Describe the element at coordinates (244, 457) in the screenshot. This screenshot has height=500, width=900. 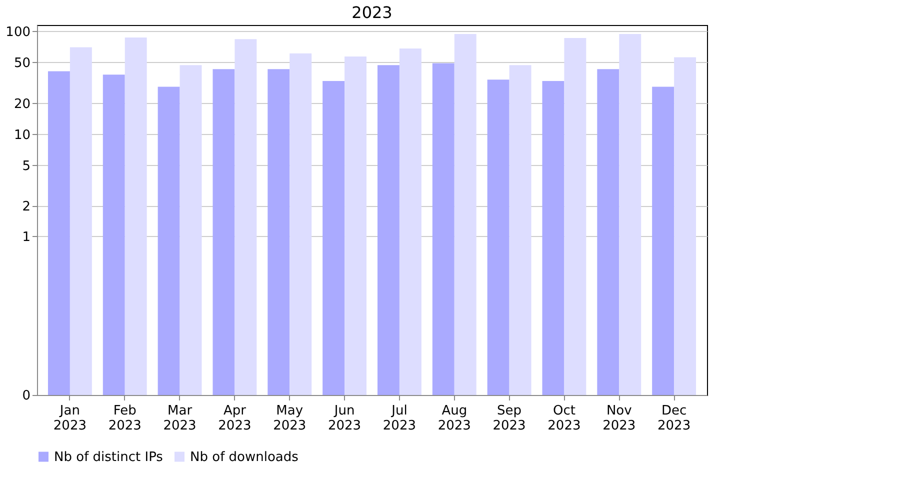
I see `legend-label: Nb of downloads` at that location.